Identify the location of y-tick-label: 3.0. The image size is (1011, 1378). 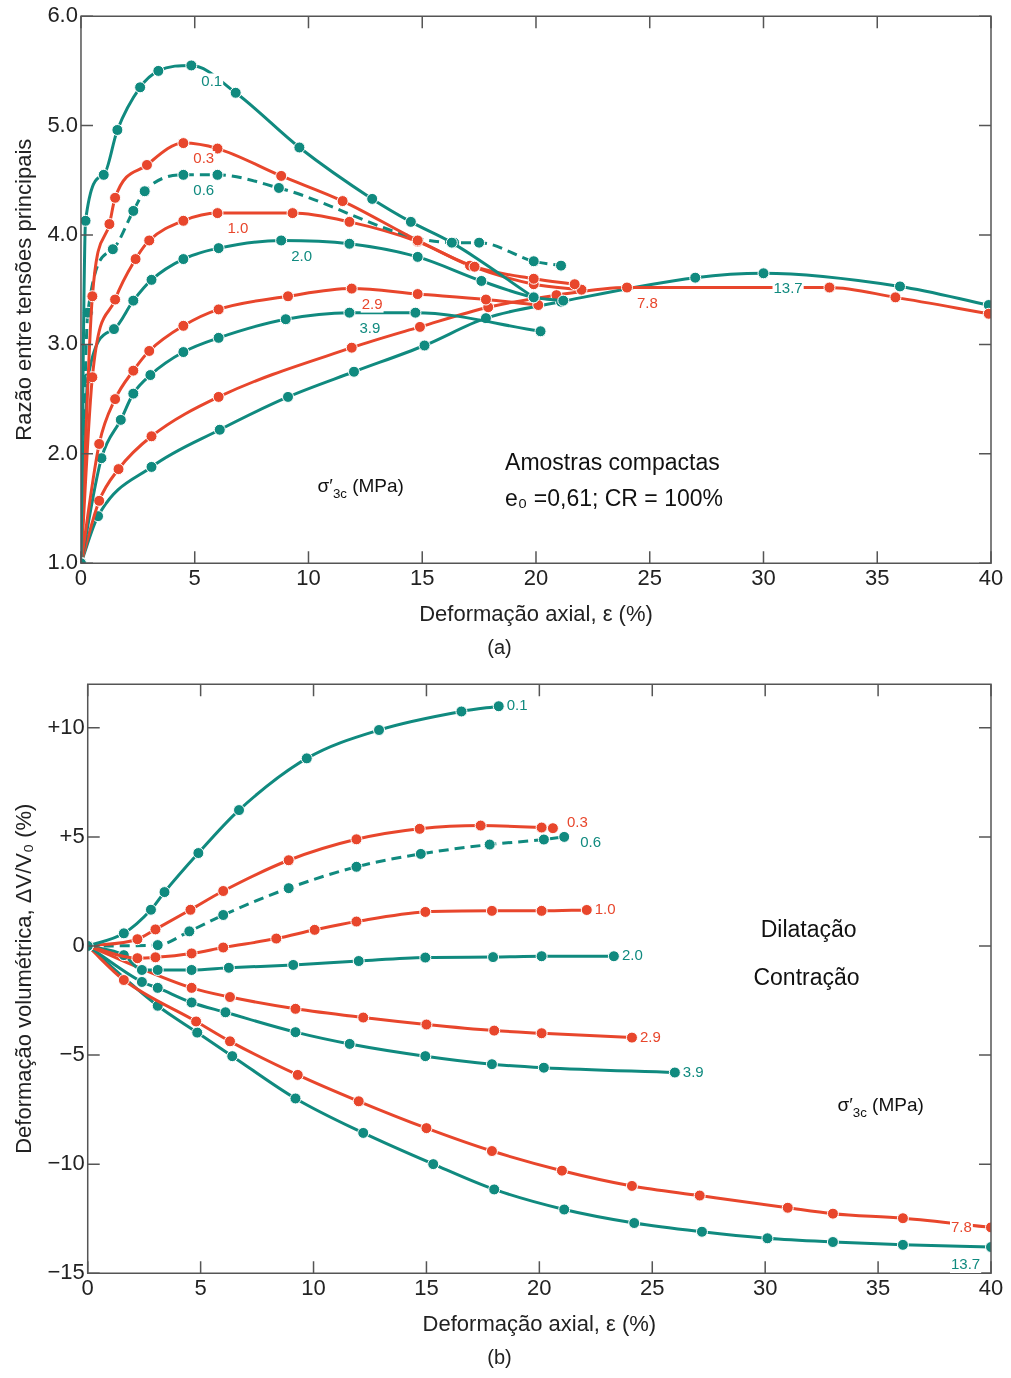
(62, 343).